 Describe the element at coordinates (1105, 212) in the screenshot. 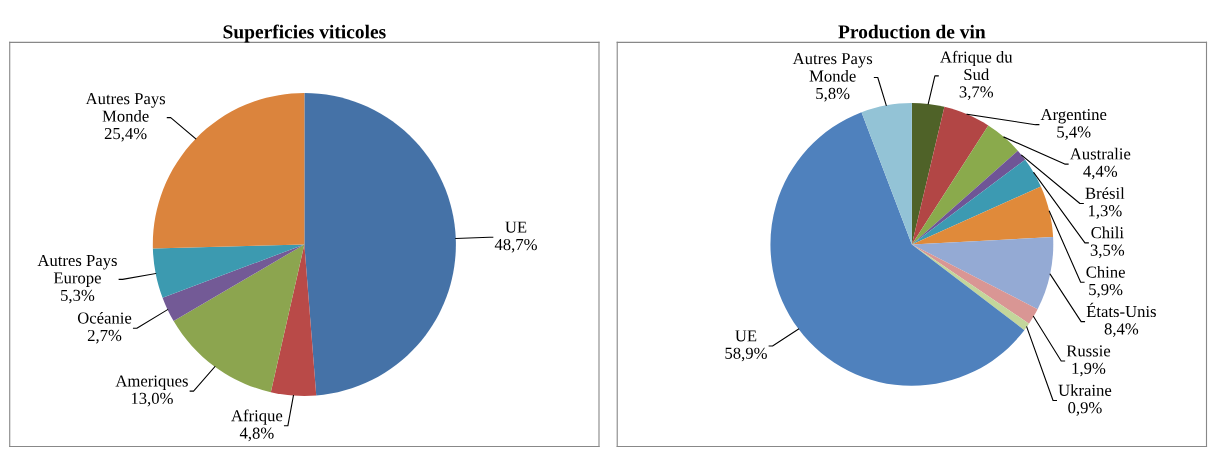

I see `data-label: 1,3%` at that location.